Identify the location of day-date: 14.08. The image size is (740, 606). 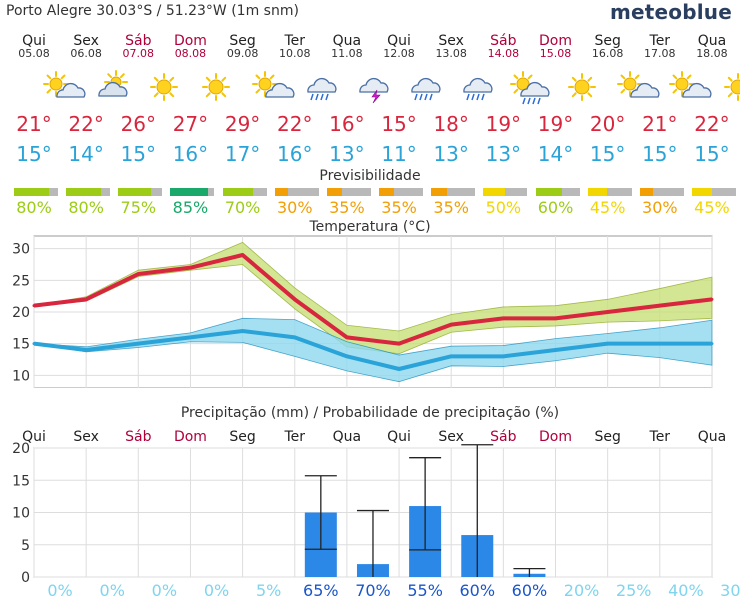
(503, 53).